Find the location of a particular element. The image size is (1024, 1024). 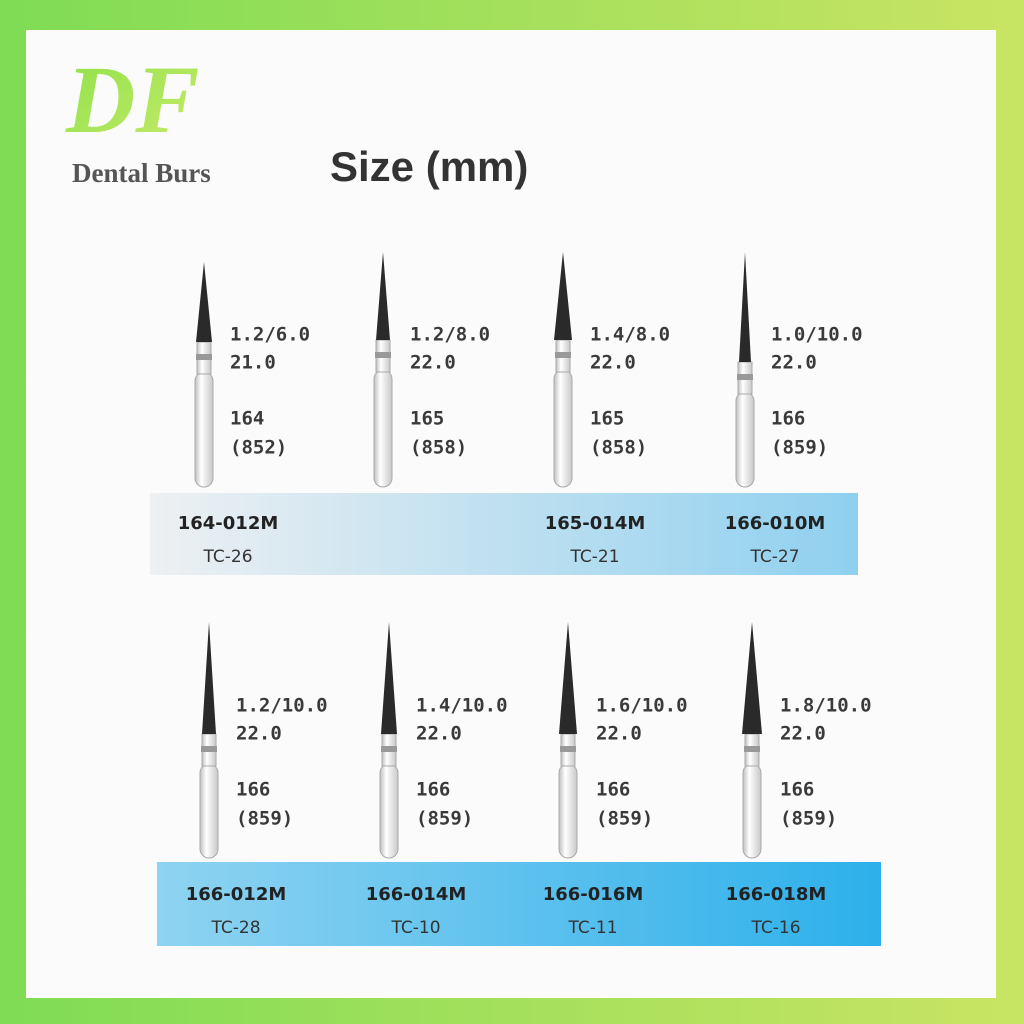

spec-spec: 1.2/6.0 is located at coordinates (270, 335).